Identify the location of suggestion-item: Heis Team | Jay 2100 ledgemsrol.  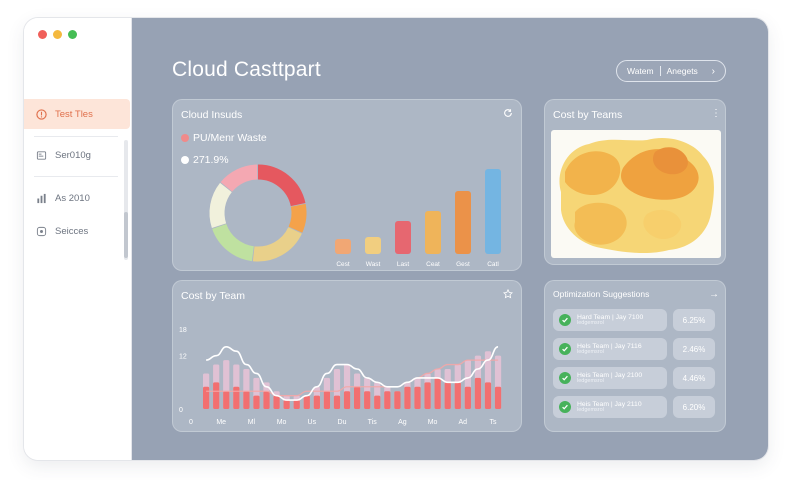
(610, 378).